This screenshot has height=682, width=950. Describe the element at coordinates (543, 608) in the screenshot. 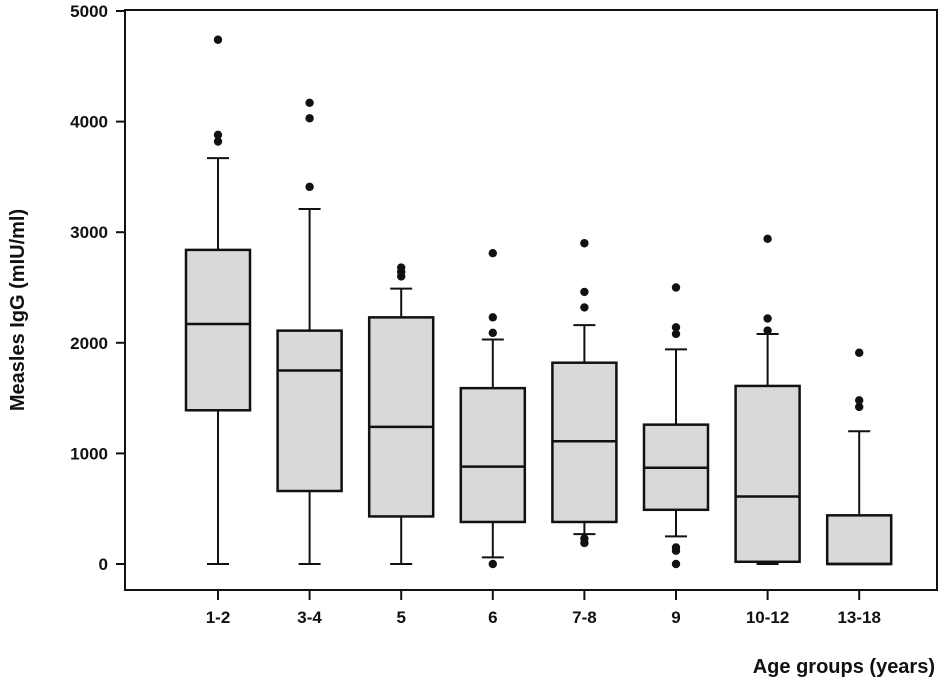

I see `x-axis: 1-2 3-4 5 6 7-8 9 10-12 13-18` at that location.